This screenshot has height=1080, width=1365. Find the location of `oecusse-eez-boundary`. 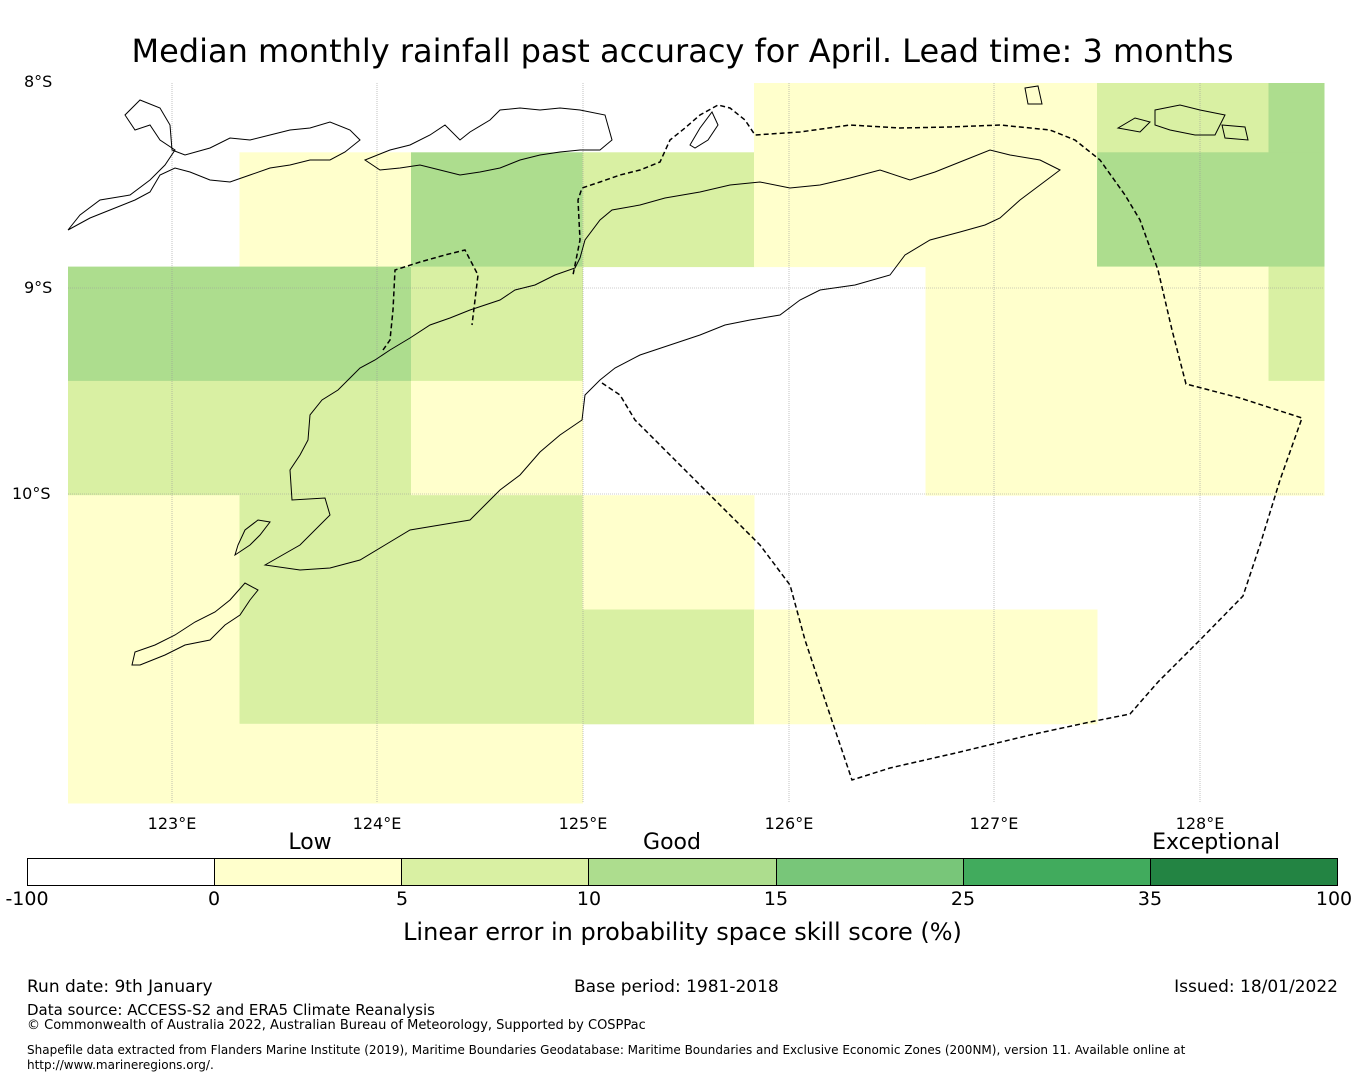

oecusse-eez-boundary is located at coordinates (430, 300).